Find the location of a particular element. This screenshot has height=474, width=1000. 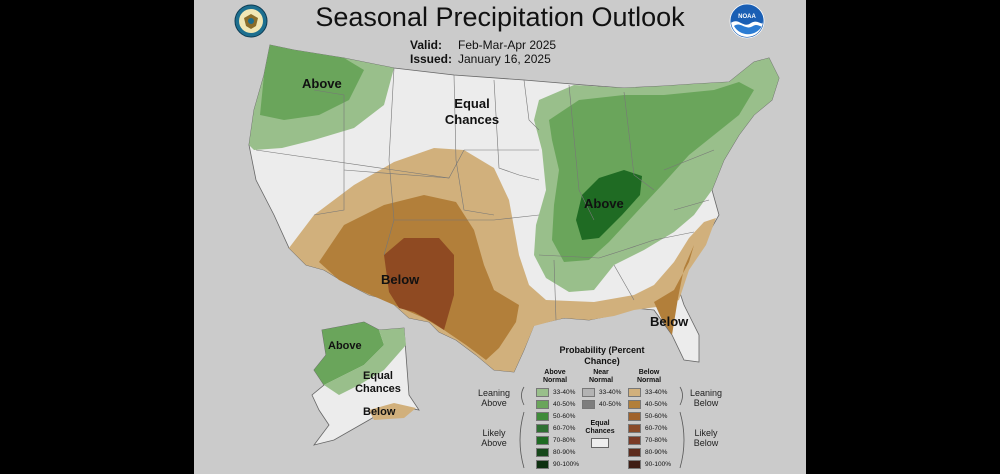

legend-below-row: 70-80% is located at coordinates (647, 441).